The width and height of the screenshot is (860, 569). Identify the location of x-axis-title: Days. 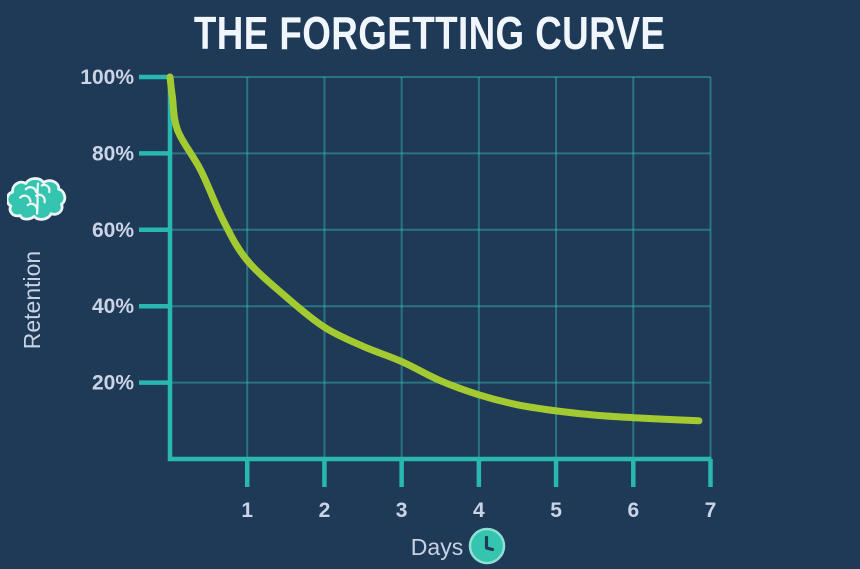
(437, 547).